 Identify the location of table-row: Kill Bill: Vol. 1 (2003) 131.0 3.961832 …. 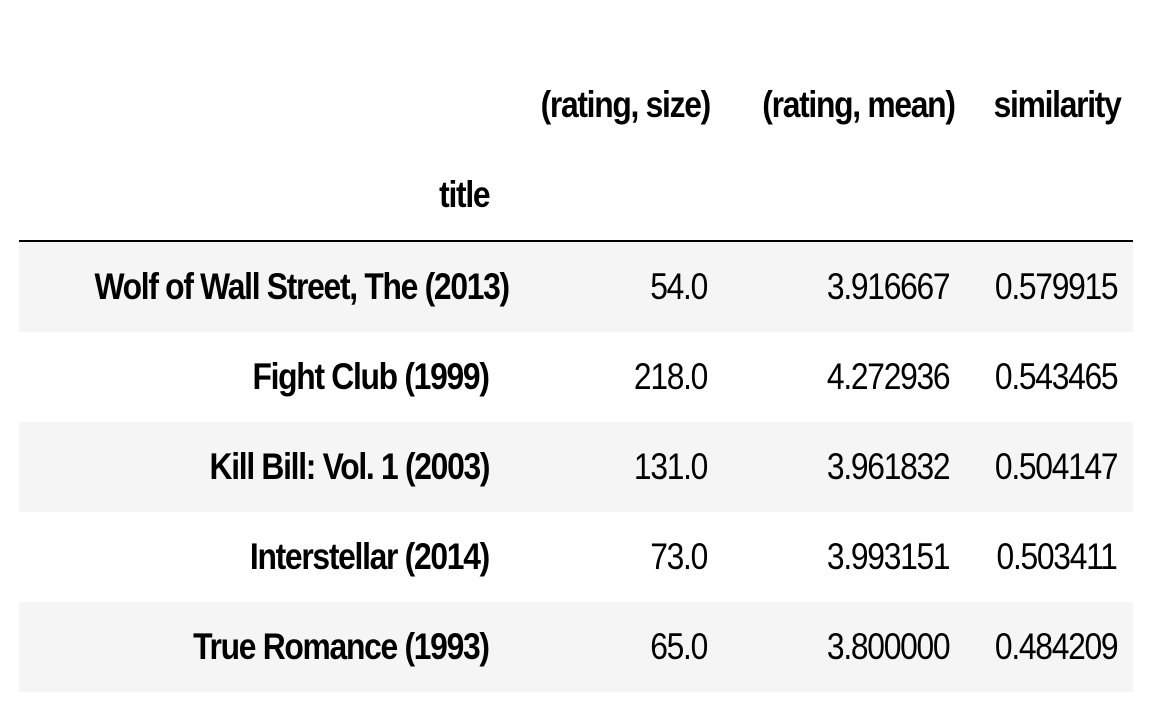
(576, 467).